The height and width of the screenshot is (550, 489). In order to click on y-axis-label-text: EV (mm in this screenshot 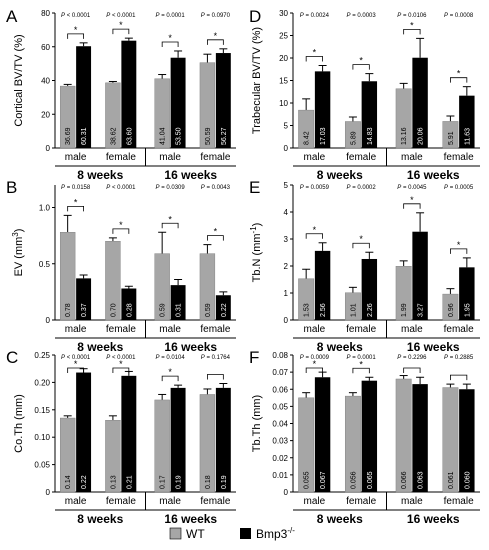, I will do `click(19, 257)`.